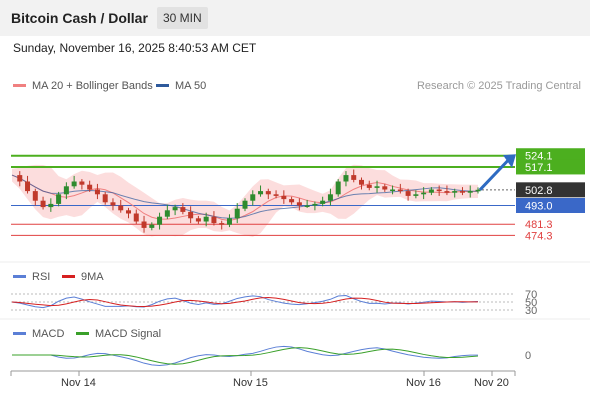 The height and width of the screenshot is (400, 590). Describe the element at coordinates (82, 333) in the screenshot. I see `macd-signal-swatch-icon` at that location.